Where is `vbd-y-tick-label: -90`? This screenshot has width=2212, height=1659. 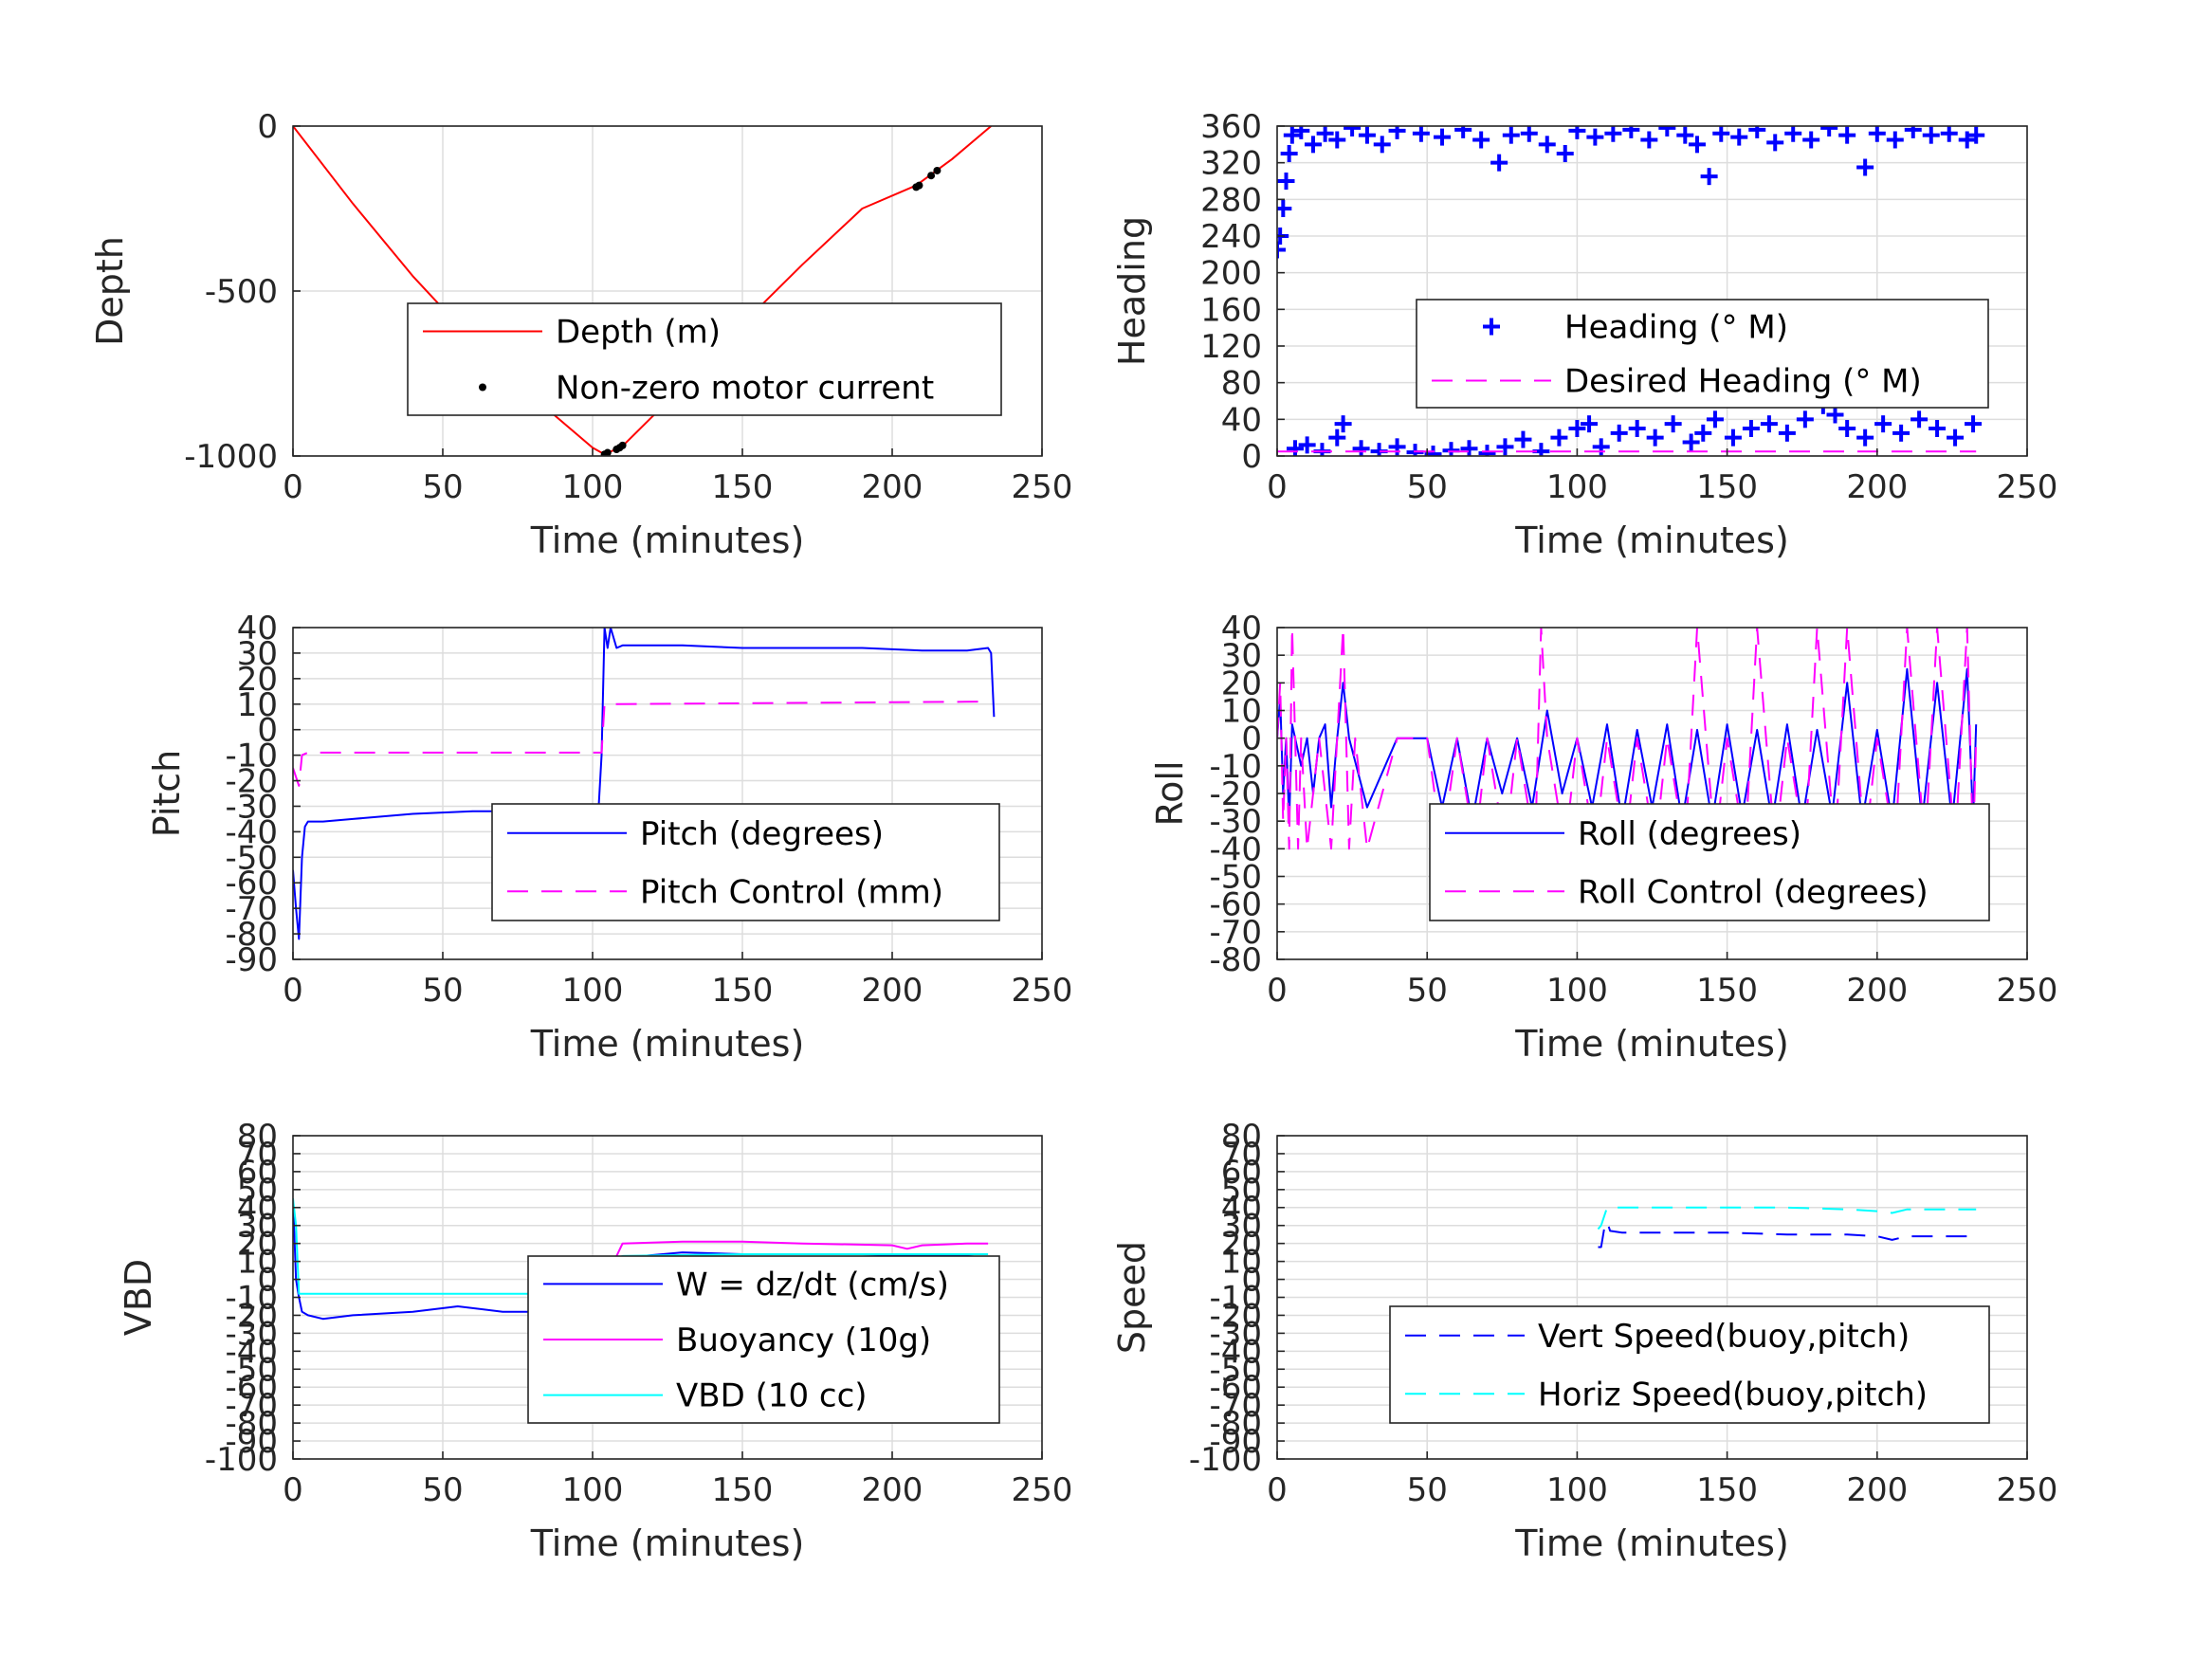
vbd-y-tick-label: -90 is located at coordinates (251, 1442).